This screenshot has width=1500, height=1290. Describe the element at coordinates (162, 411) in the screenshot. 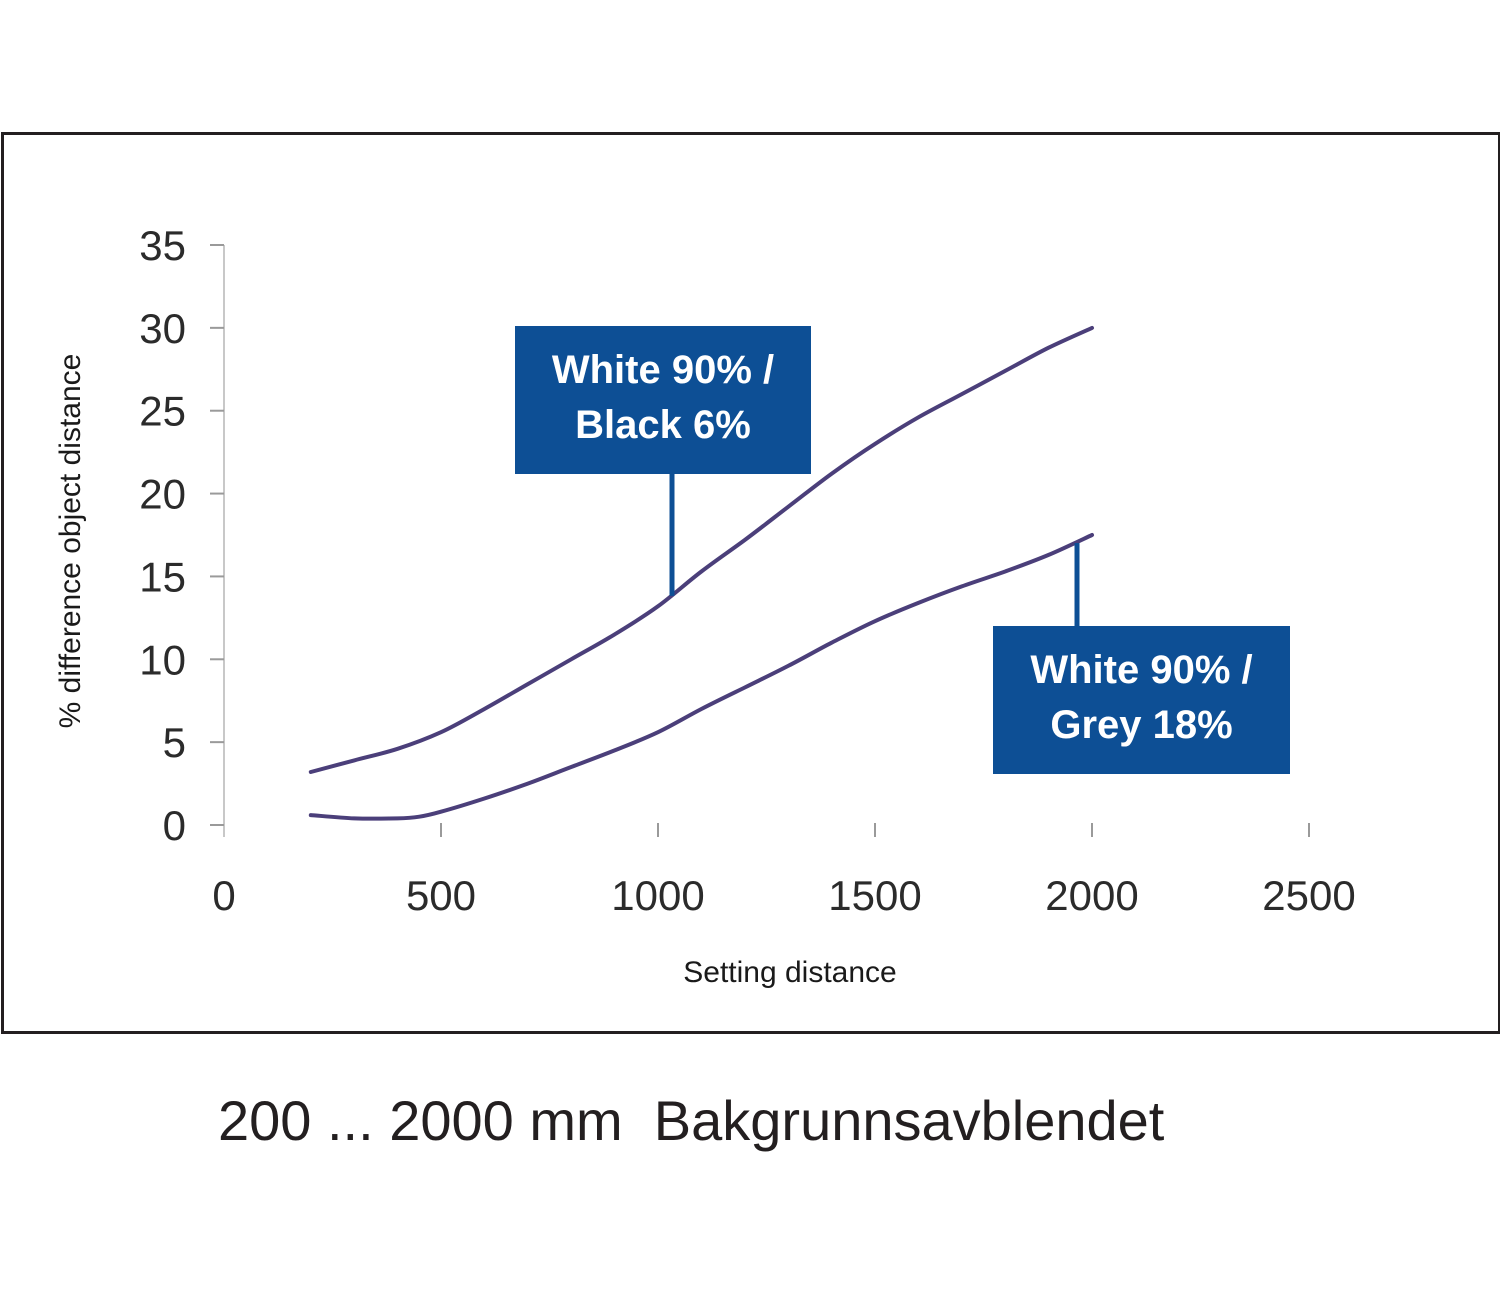

I see `y-tick-label: 25` at that location.